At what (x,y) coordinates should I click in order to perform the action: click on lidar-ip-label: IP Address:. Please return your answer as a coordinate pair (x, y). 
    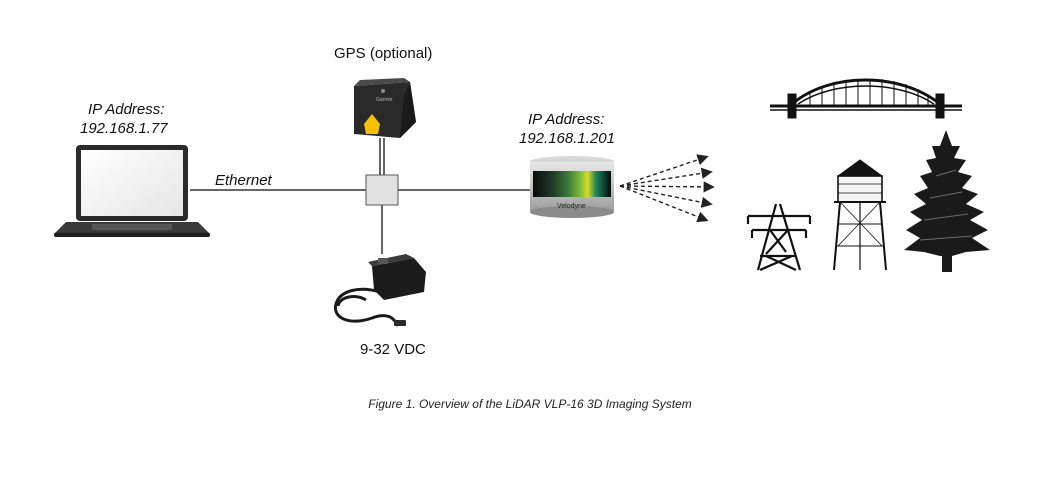
    Looking at the image, I should click on (566, 119).